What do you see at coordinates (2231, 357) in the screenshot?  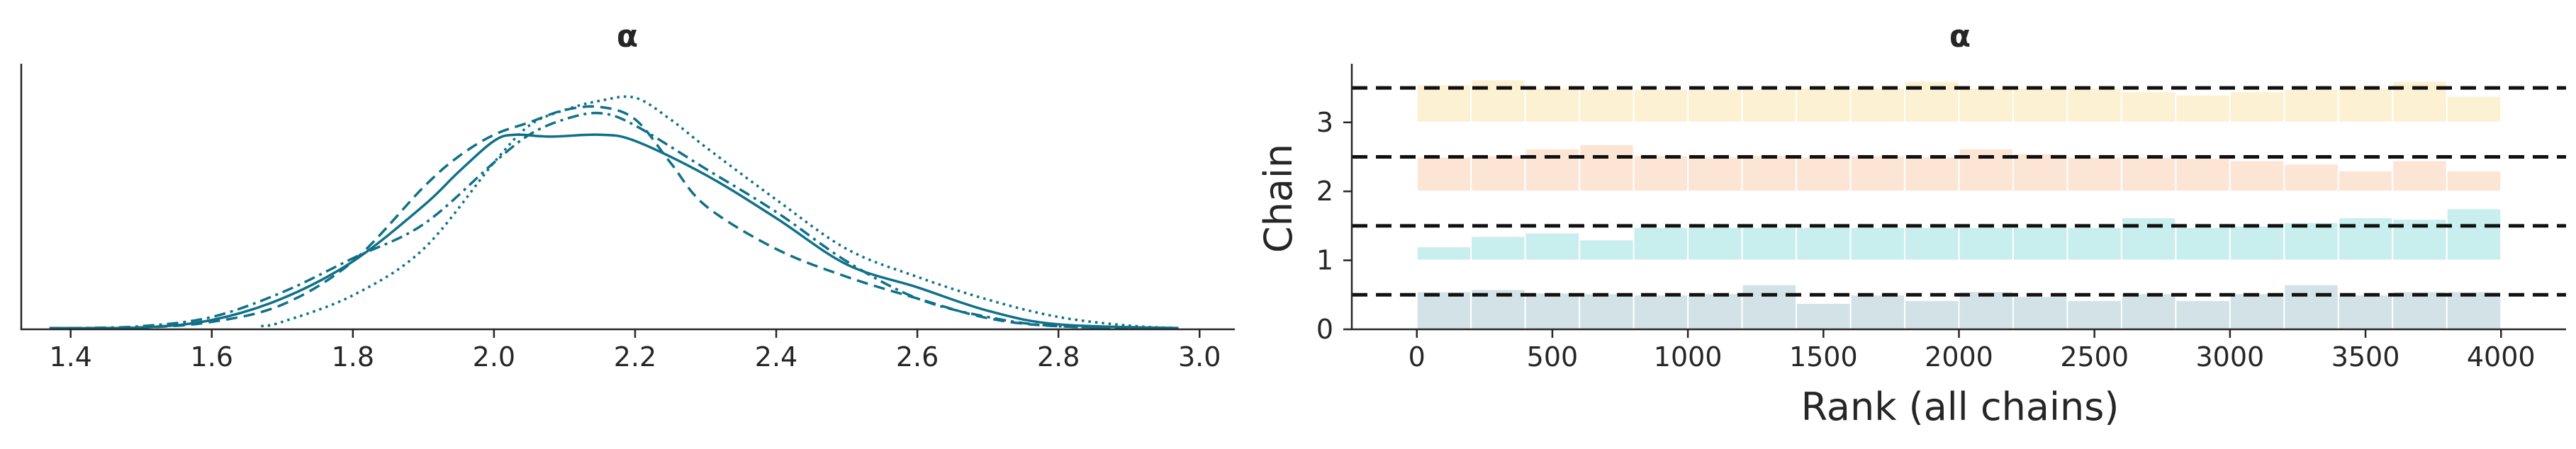 I see `rank-x-tick-label: 3000` at bounding box center [2231, 357].